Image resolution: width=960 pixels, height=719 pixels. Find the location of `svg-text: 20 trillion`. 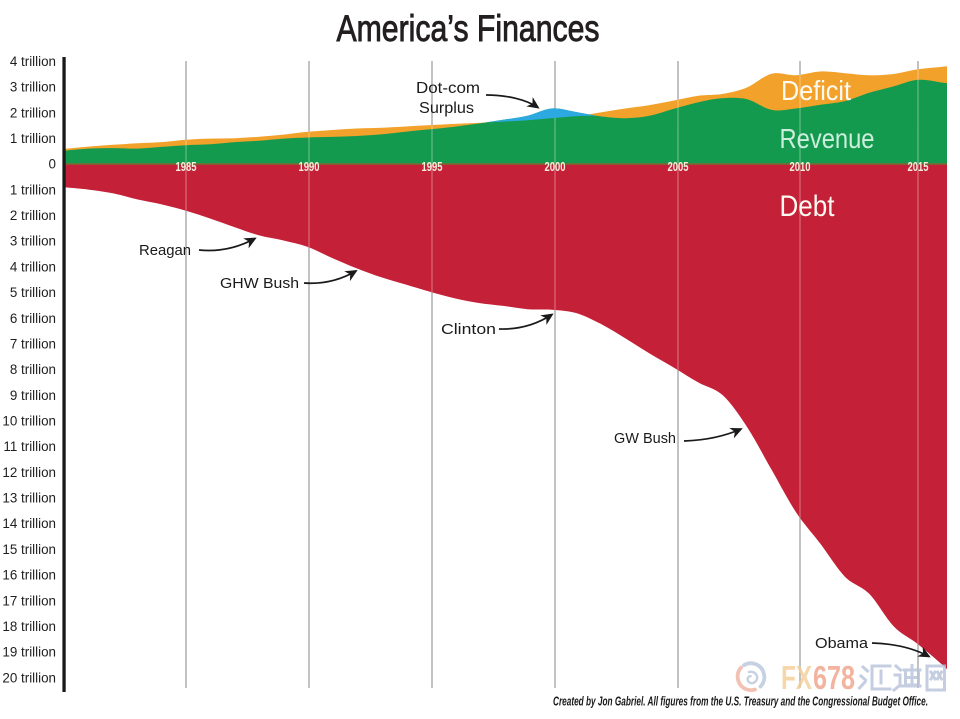

svg-text: 20 trillion is located at coordinates (29, 677).